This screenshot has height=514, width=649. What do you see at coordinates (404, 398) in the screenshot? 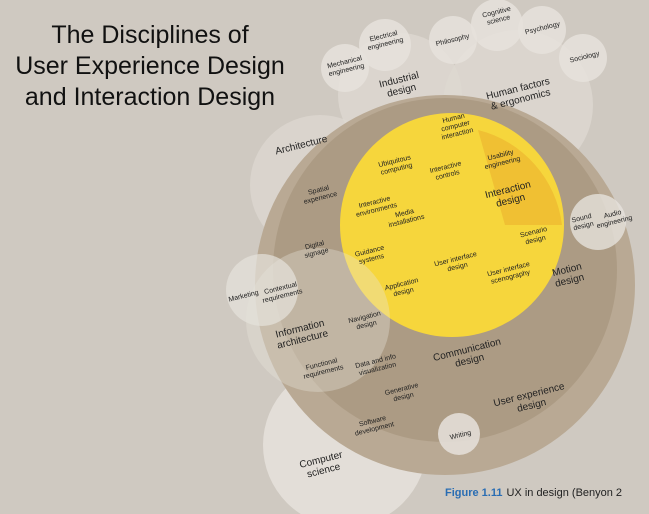
I see `label-generative-design-line-2: design` at bounding box center [404, 398].